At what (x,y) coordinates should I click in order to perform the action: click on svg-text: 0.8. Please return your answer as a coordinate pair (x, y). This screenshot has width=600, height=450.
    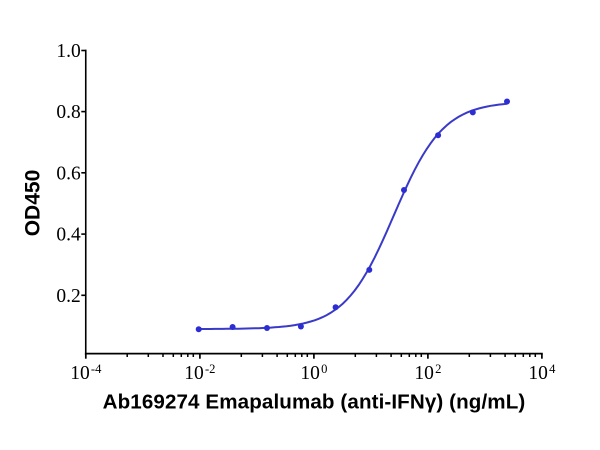
    Looking at the image, I should click on (68, 112).